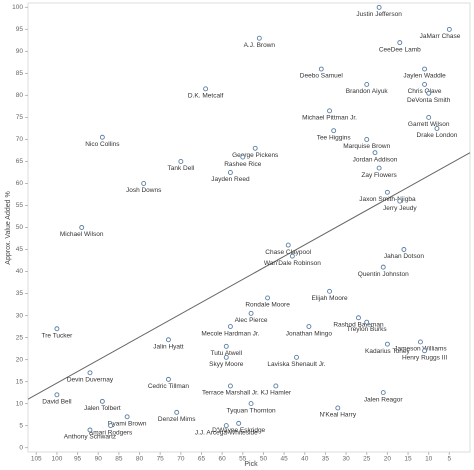 This screenshot has height=470, width=474. Describe the element at coordinates (322, 76) in the screenshot. I see `point-label: Deebo Samuel` at that location.